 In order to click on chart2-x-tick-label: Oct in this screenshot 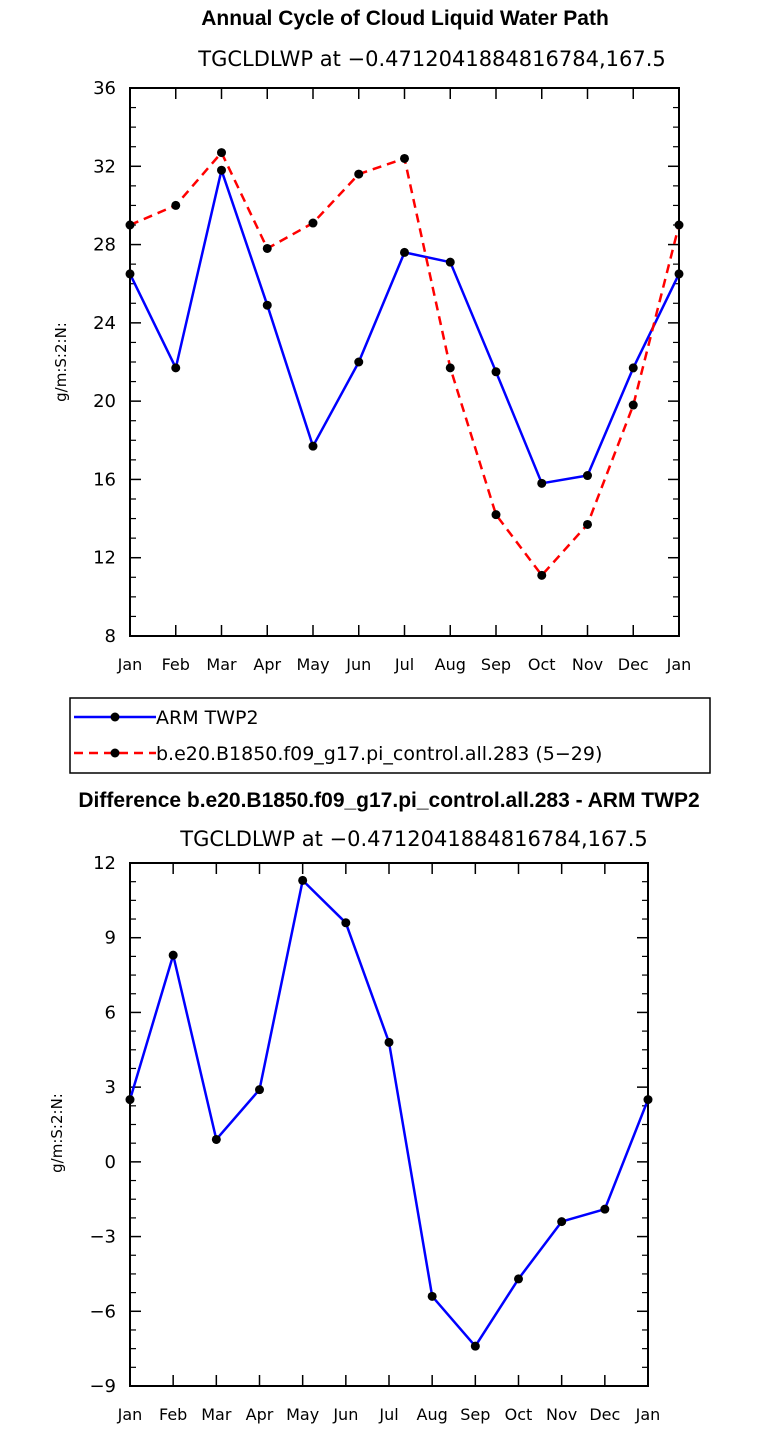, I will do `click(519, 1414)`.